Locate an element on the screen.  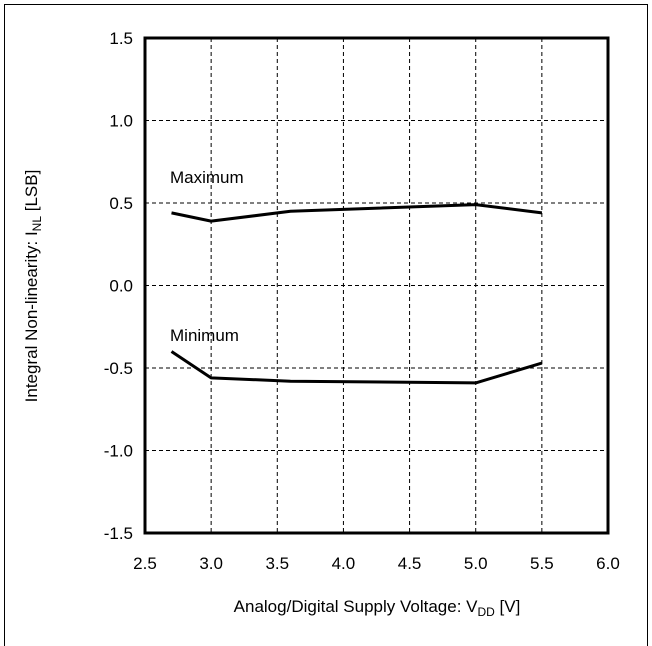
x-axis-title: Analog/Digital Supply Voltage: VDD [V] is located at coordinates (377, 608).